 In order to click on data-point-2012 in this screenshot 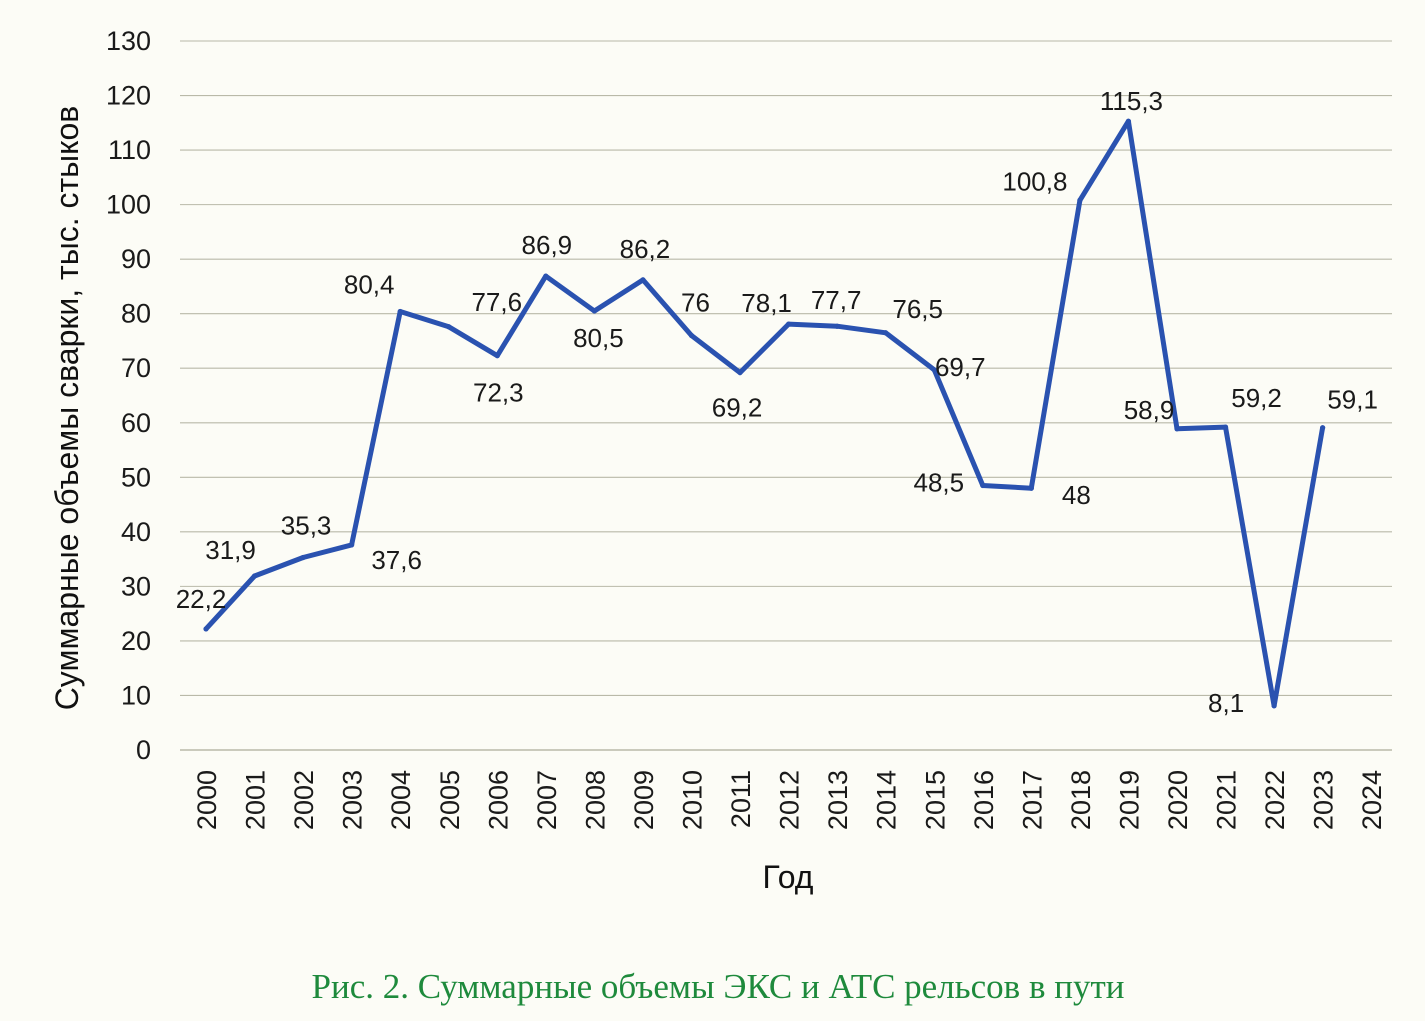, I will do `click(789, 324)`.